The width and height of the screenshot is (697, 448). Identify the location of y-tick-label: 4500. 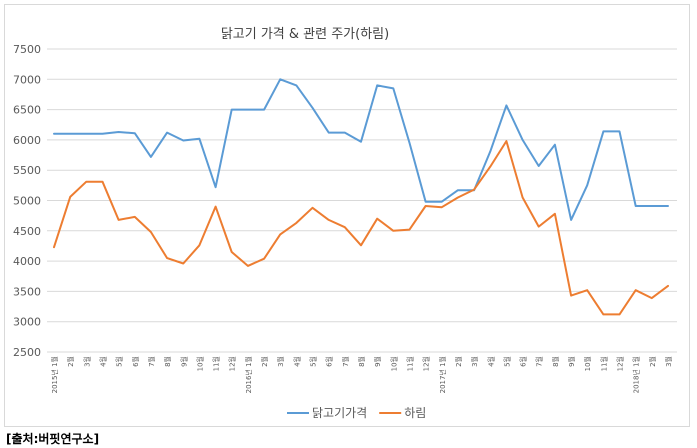
(27, 231).